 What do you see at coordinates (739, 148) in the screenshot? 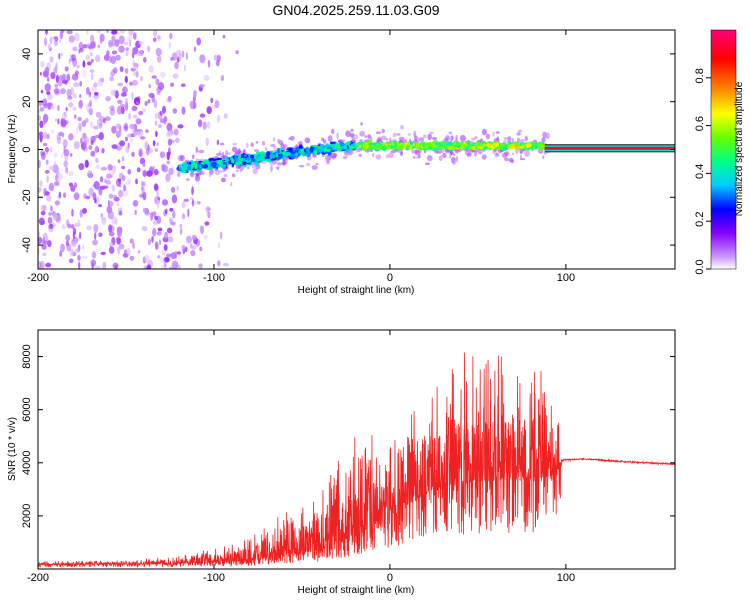
I see `colorbar-label: Normalized spectral amplitude` at bounding box center [739, 148].